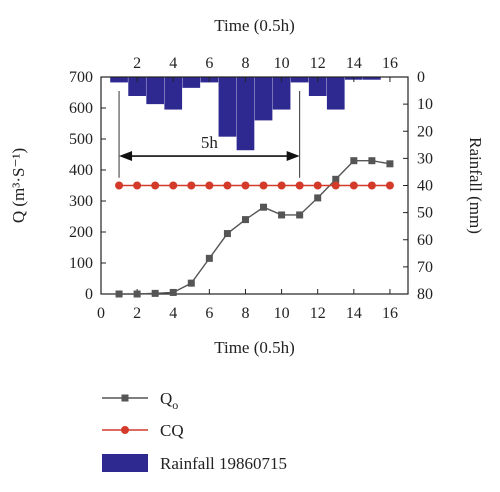 The image size is (500, 492). Describe the element at coordinates (81, 201) in the screenshot. I see `y-tick-label: 300` at that location.